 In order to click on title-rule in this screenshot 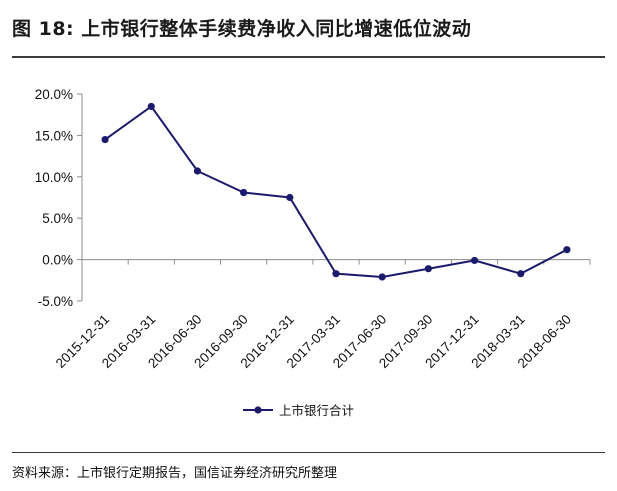, I will do `click(308, 57)`.